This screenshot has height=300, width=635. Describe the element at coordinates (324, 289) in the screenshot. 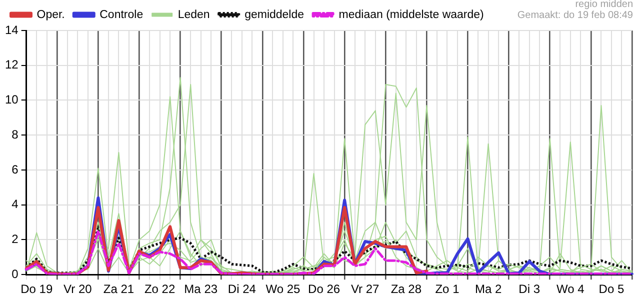

I see `x-tick-label: Do 26` at that location.